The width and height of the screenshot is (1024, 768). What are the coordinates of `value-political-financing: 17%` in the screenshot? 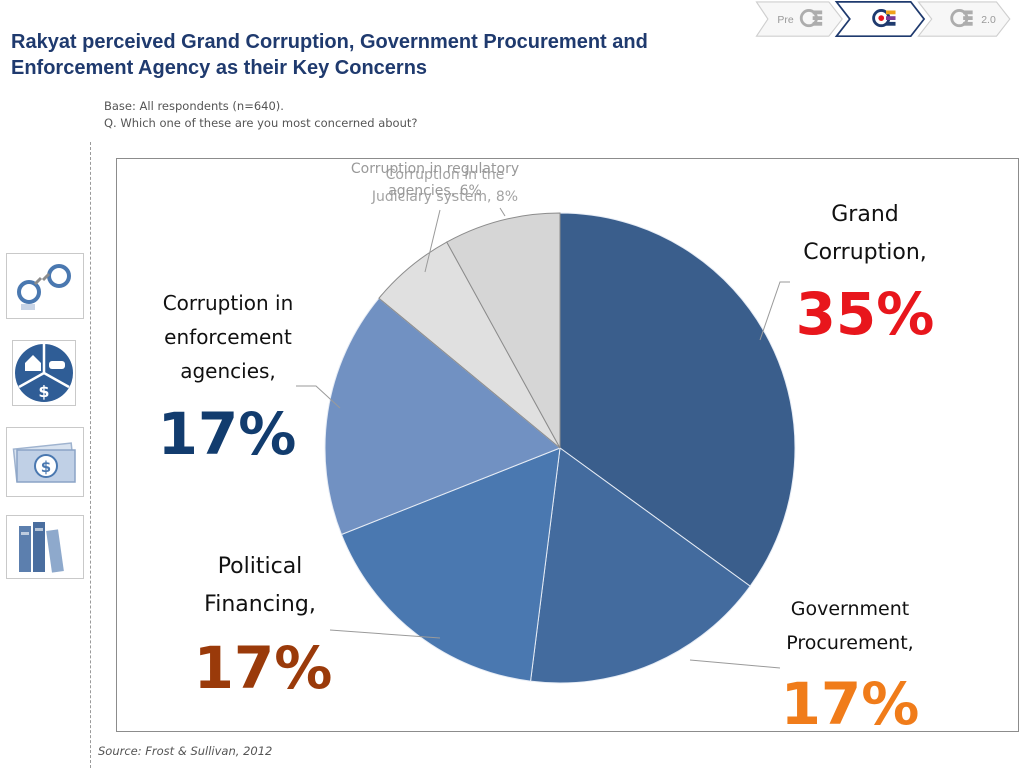 It's located at (263, 668).